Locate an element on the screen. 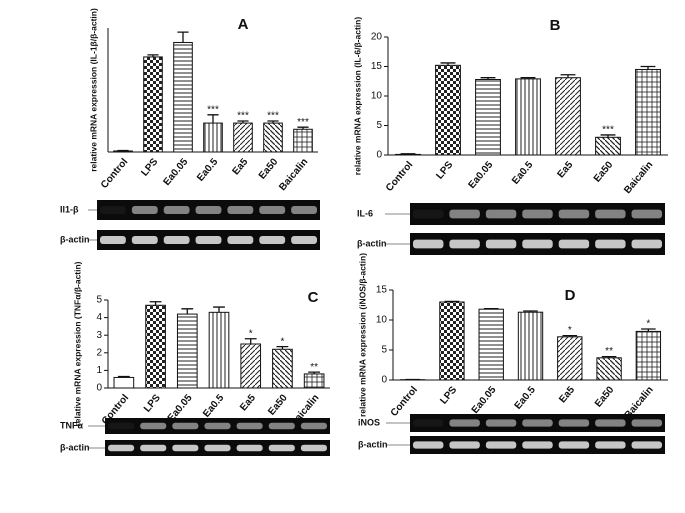 The image size is (685, 513). x-tick-label: Ea0.05 is located at coordinates (176, 172).